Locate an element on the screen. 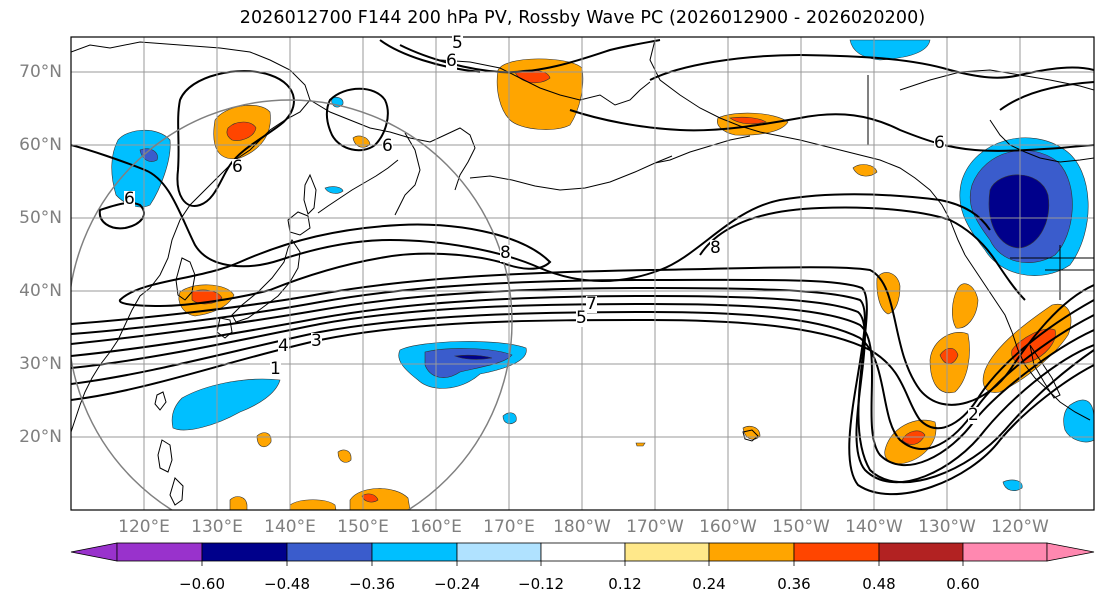 This screenshot has width=1105, height=604. lon-label: 160°E is located at coordinates (436, 527).